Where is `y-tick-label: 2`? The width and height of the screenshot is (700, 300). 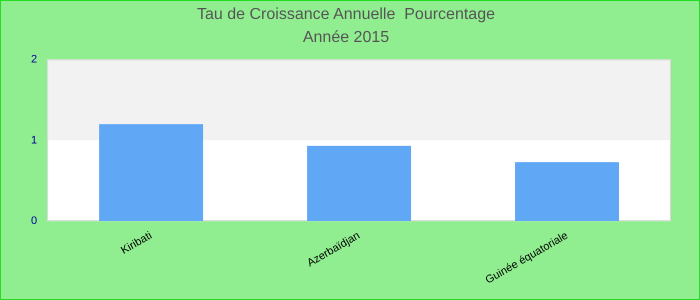
y-tick-label: 2 is located at coordinates (34, 59).